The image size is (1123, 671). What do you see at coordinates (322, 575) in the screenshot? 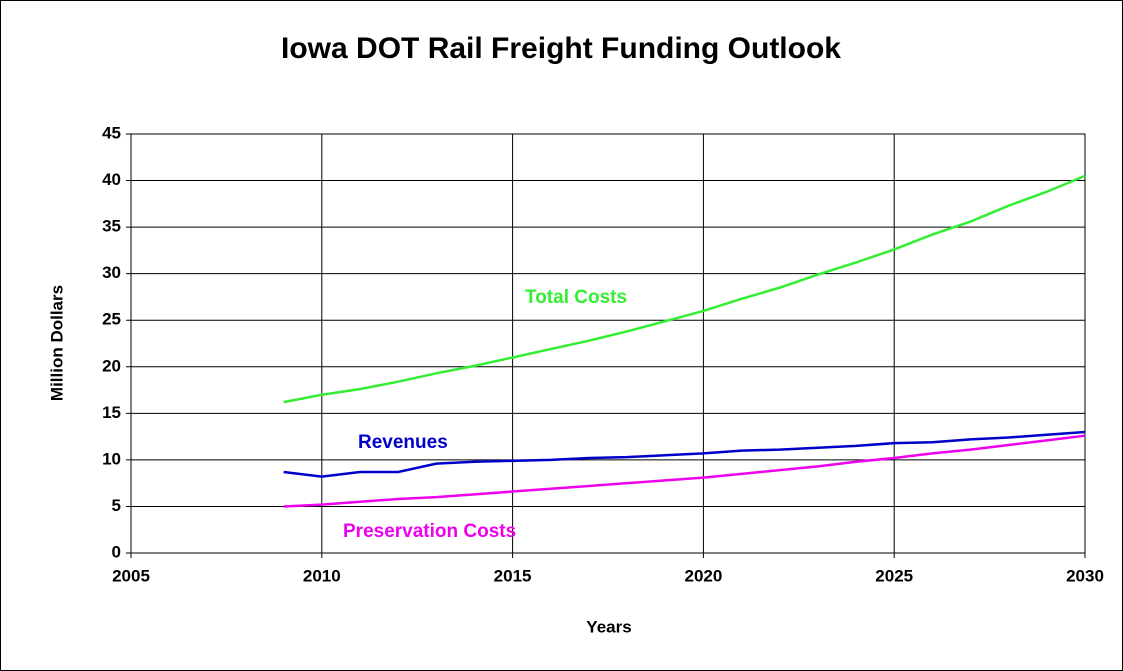
I see `x-tick-label: 2010` at bounding box center [322, 575].